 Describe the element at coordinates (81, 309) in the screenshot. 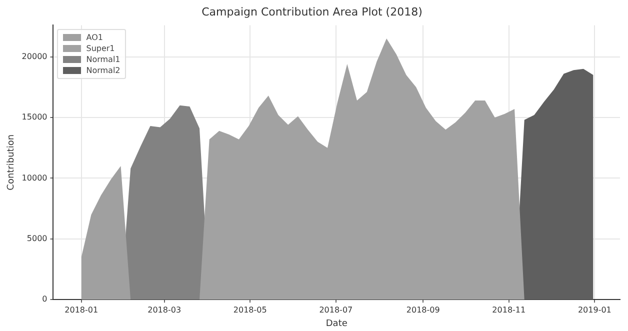

I see `x-tick-label: 2018-01` at that location.